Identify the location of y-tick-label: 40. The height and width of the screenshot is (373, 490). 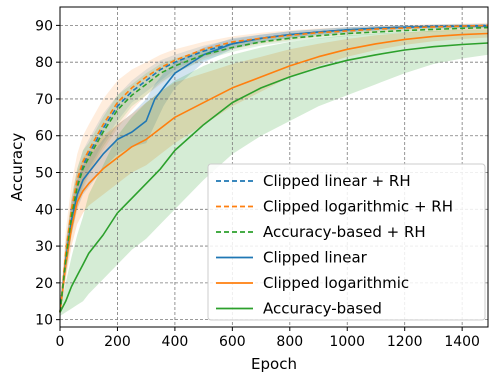
(44, 210).